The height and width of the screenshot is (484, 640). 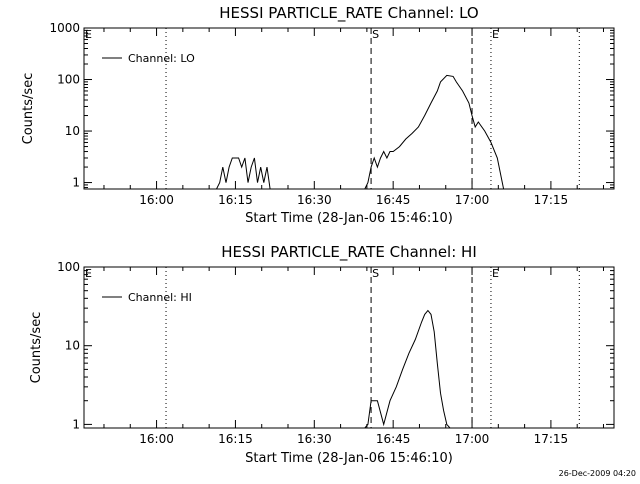 What do you see at coordinates (597, 473) in the screenshot?
I see `footer-timestamp: 26-Dec-2009 04:20` at bounding box center [597, 473].